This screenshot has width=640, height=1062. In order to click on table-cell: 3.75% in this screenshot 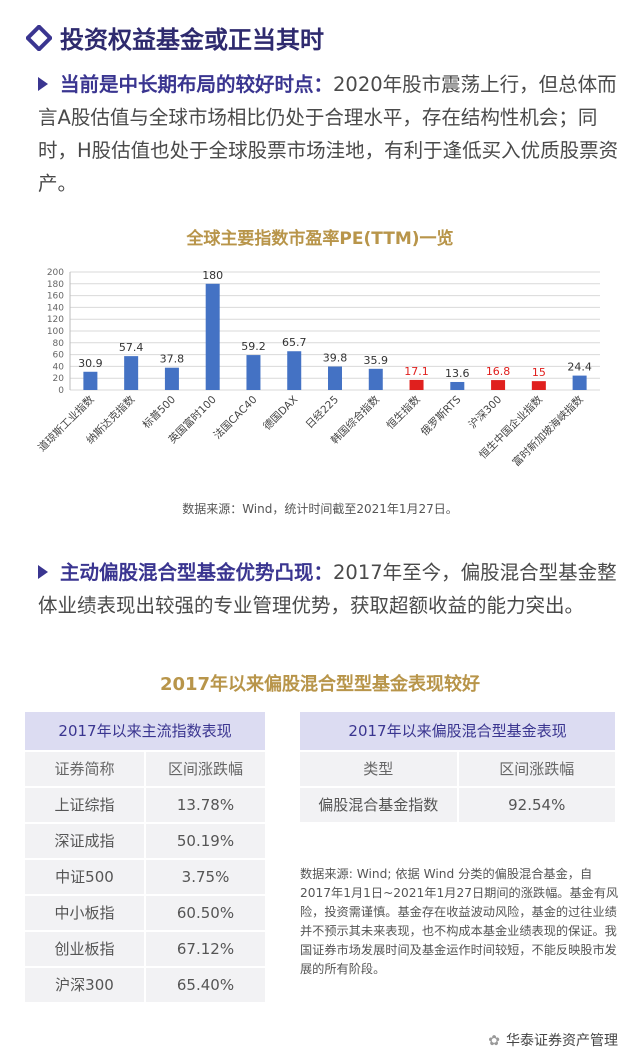, I will do `click(205, 877)`.